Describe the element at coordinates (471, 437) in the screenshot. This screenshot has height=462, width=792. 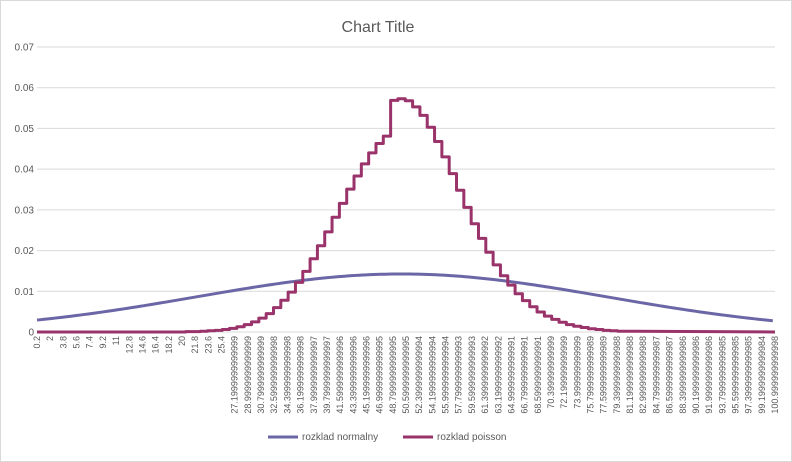
I see `legend-label-poisson: rozklad poisson` at that location.